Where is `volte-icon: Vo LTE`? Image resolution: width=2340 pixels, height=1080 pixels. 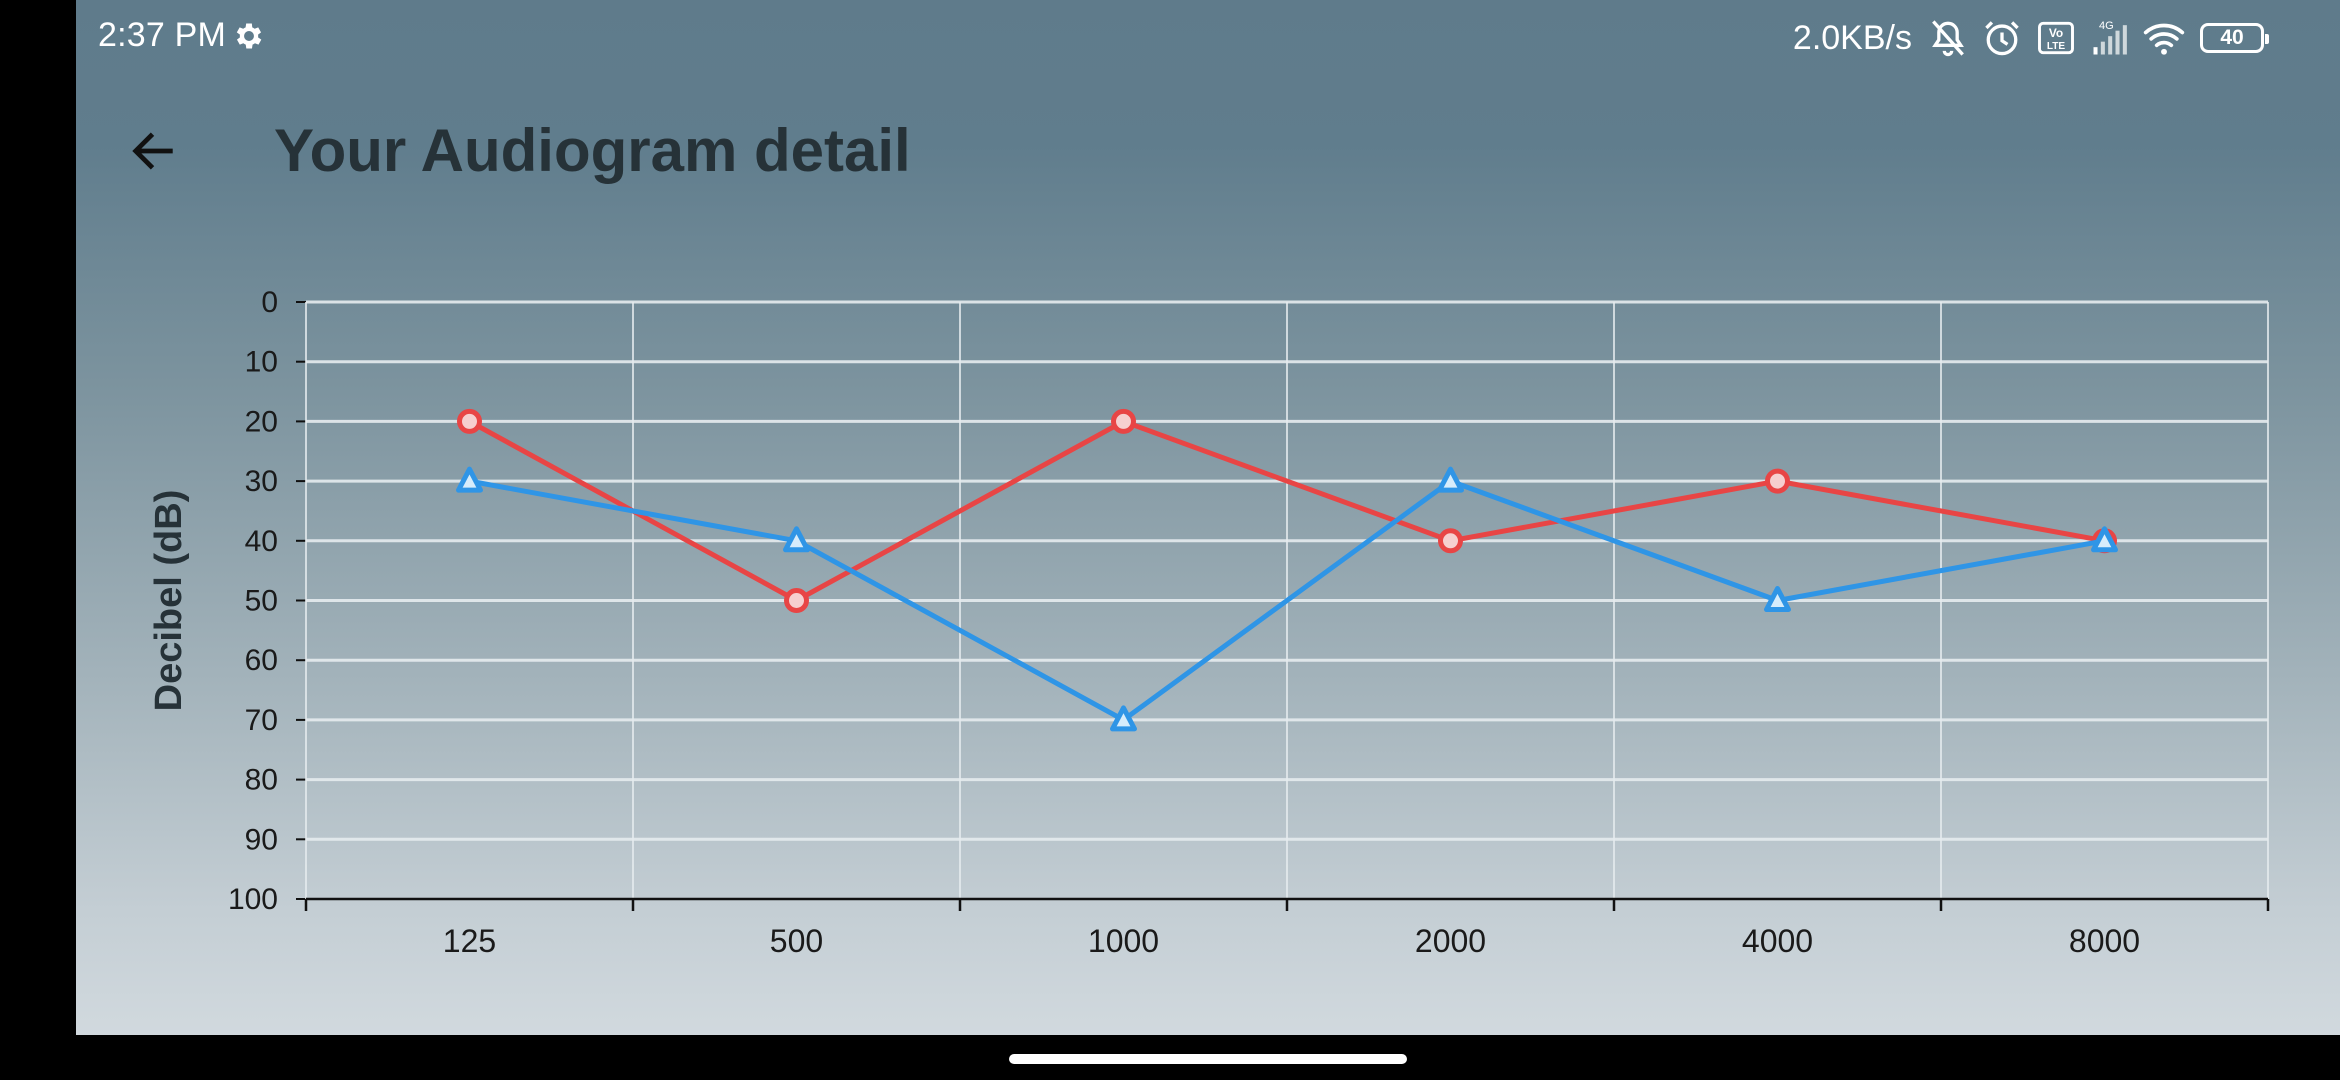 volte-icon: Vo LTE is located at coordinates (2056, 38).